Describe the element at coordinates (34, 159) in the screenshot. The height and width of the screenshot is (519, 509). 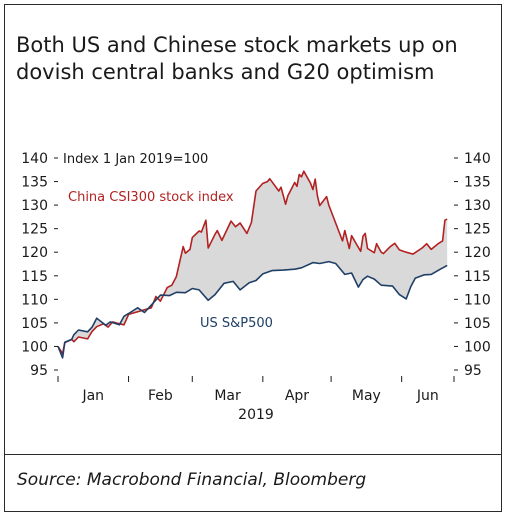
I see `y-tick-label-left: 140` at that location.